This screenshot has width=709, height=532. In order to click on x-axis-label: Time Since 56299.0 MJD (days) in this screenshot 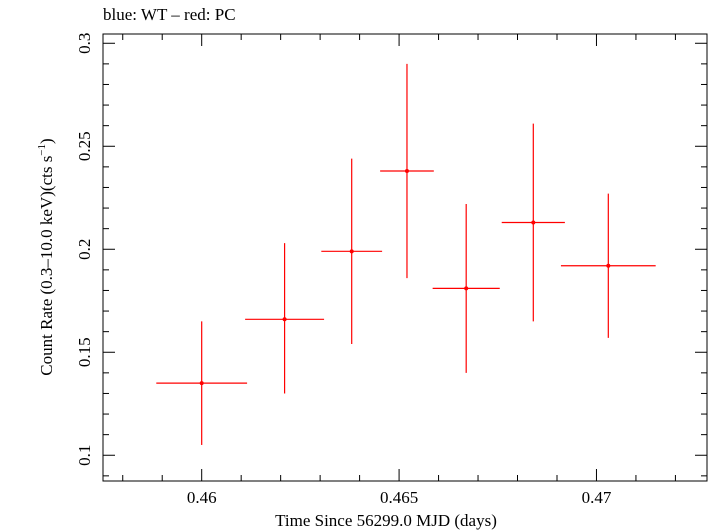, I will do `click(386, 520)`.